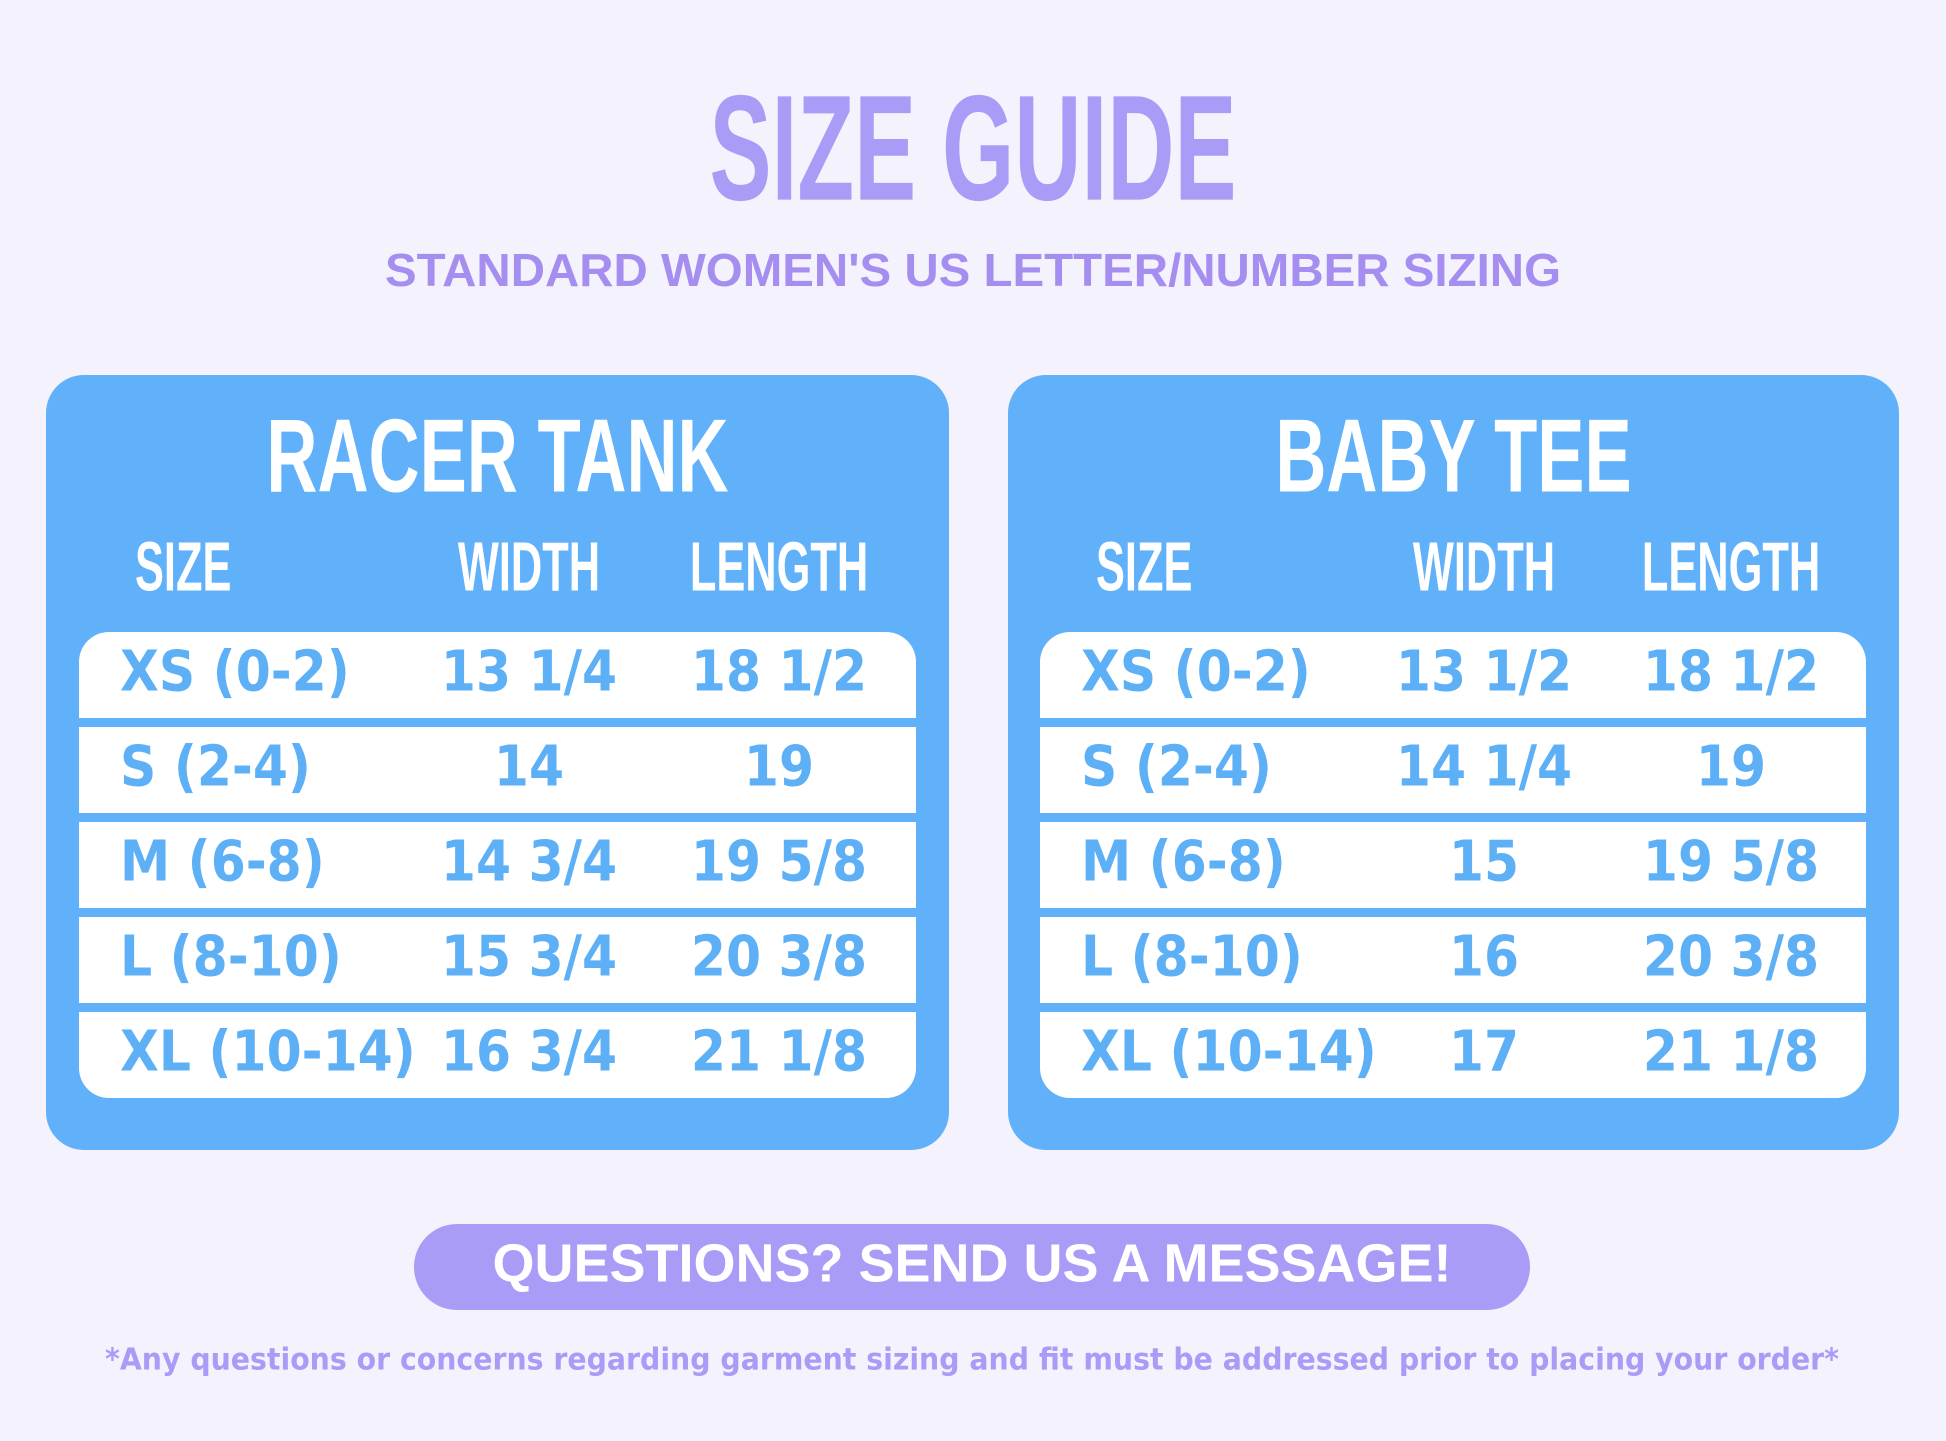 The width and height of the screenshot is (1946, 1441). I want to click on table-cell: 15, so click(1484, 861).